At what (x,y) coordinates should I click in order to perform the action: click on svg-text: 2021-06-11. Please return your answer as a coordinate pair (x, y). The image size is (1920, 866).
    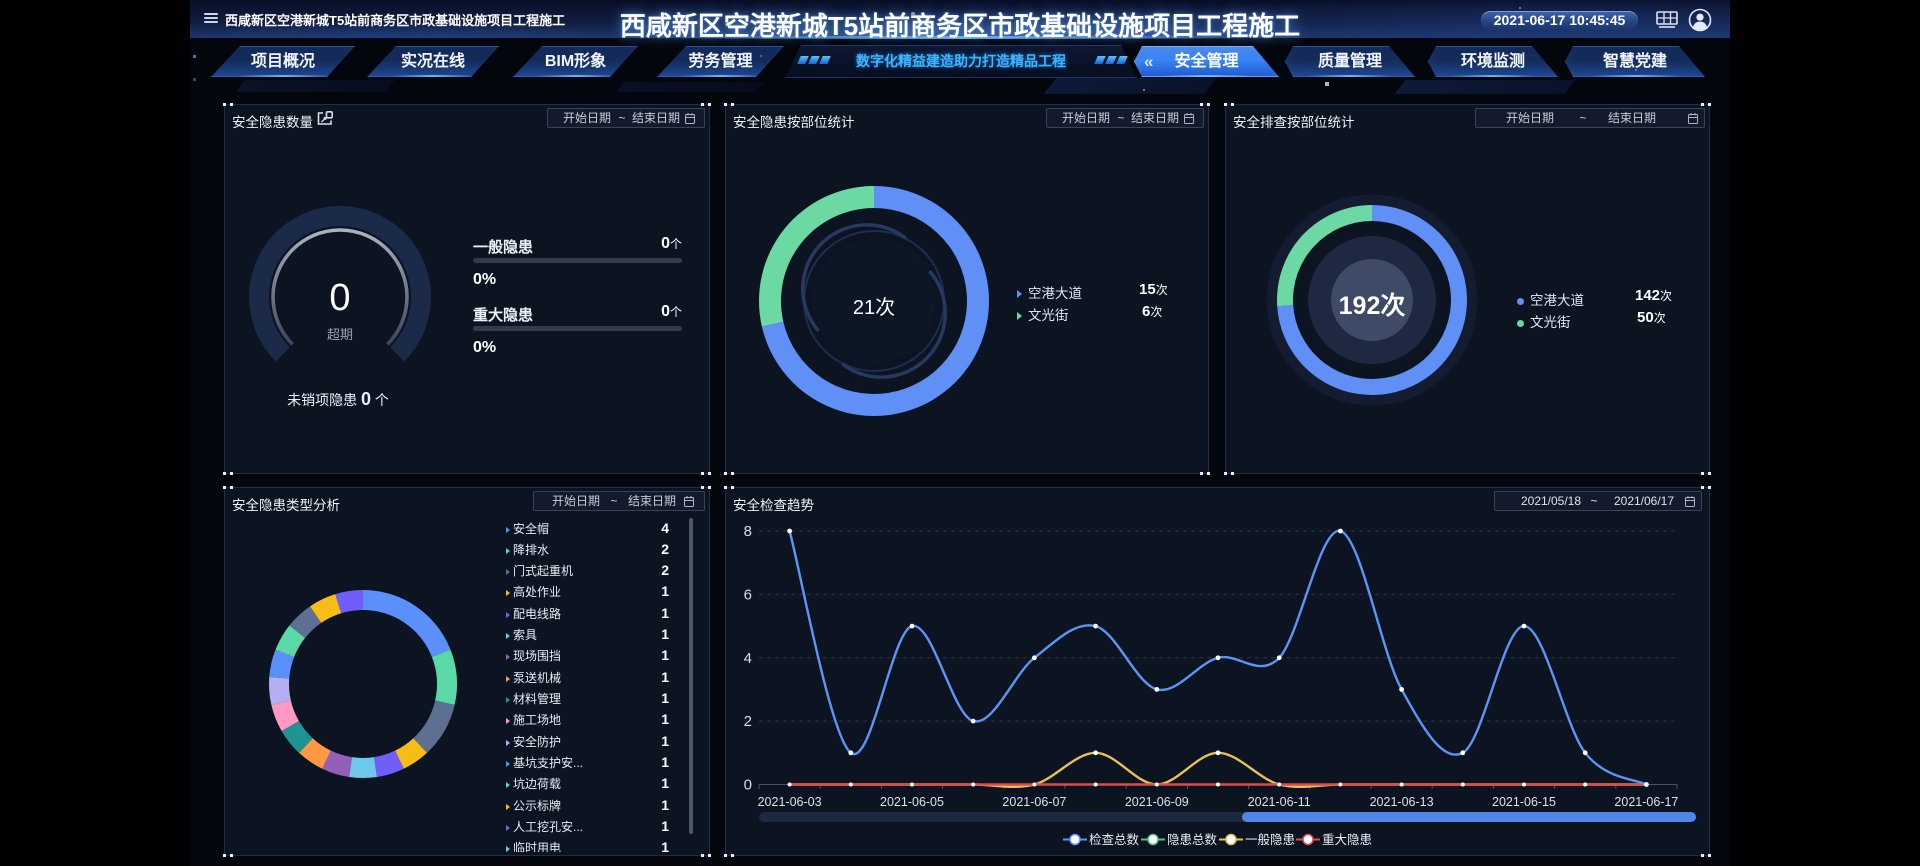
    Looking at the image, I should click on (1279, 802).